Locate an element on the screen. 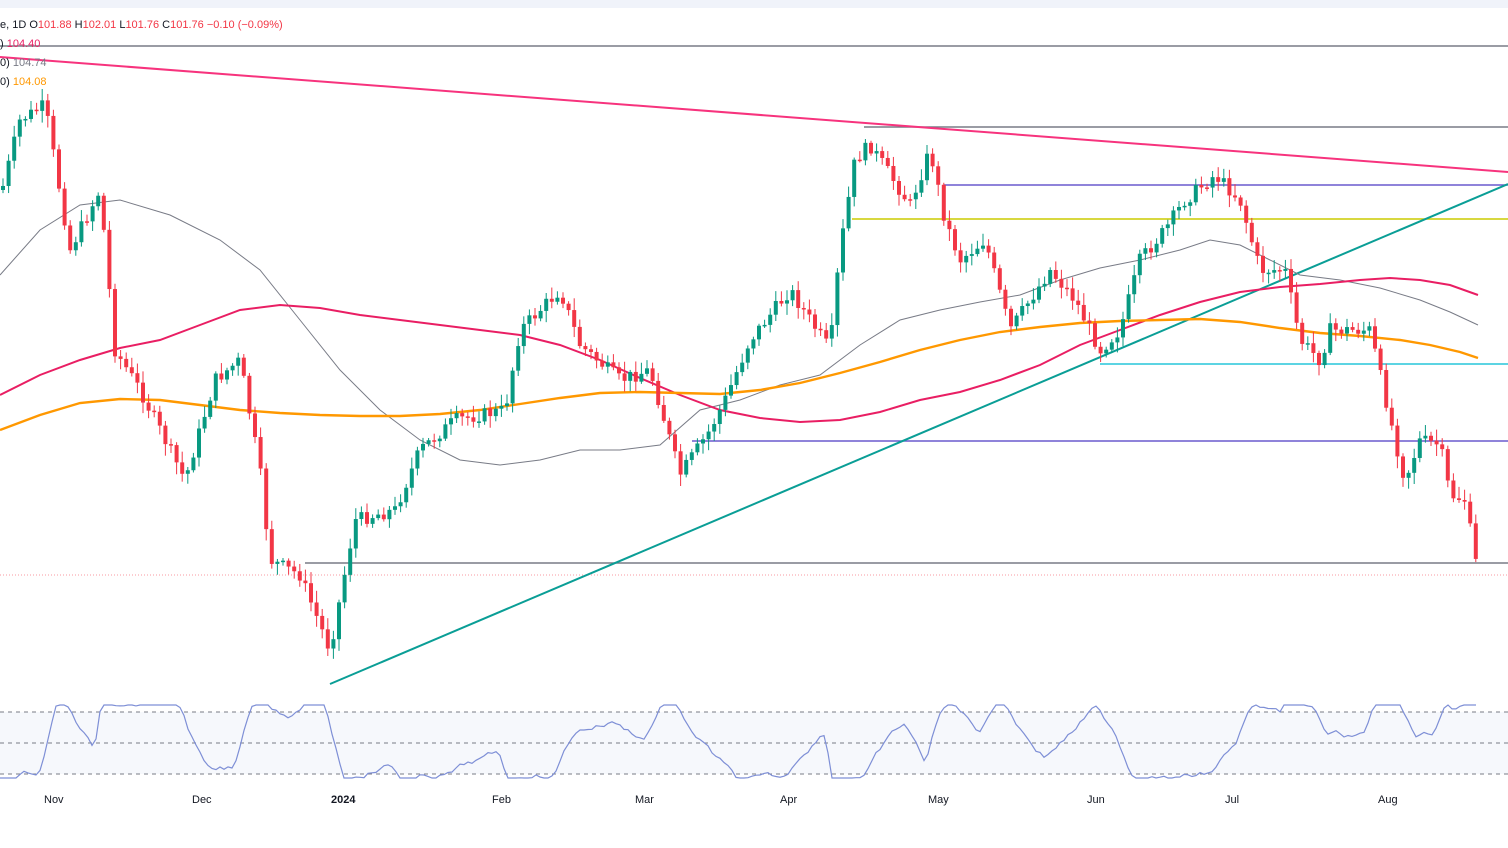 The width and height of the screenshot is (1508, 848). x-tick-label-0: Nov is located at coordinates (54, 800).